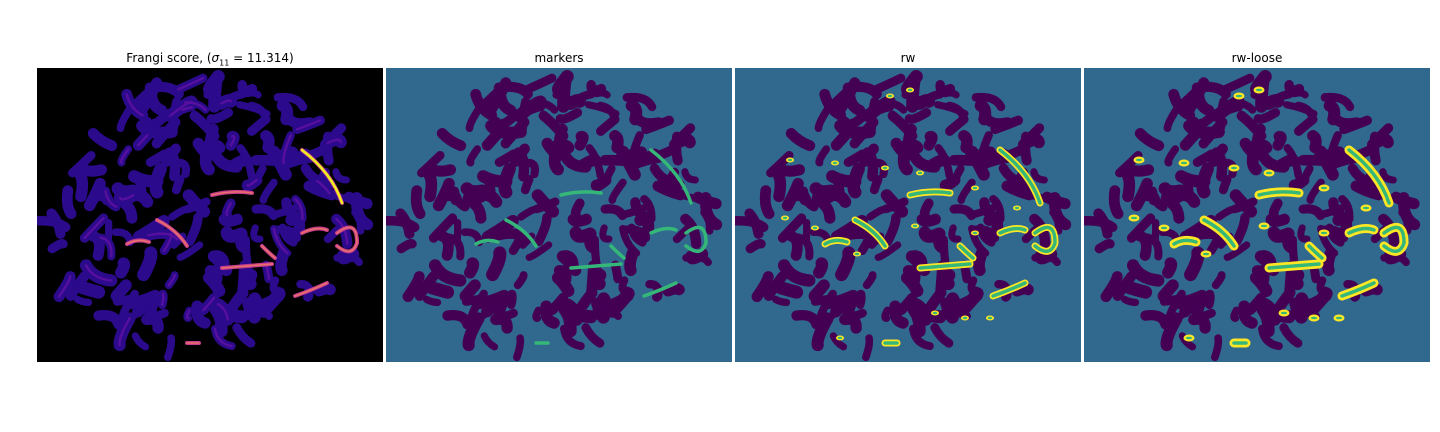 This screenshot has width=1440, height=432. Describe the element at coordinates (1257, 58) in the screenshot. I see `rw-loose-panel-title: rw-loose` at that location.